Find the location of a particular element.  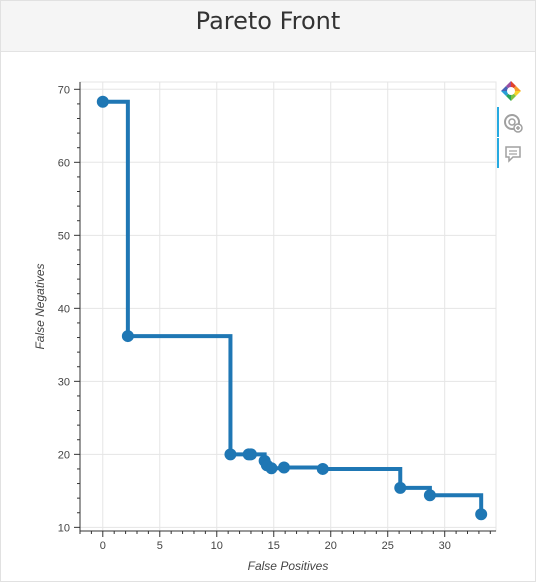

x-tick-label: 30 is located at coordinates (445, 546).